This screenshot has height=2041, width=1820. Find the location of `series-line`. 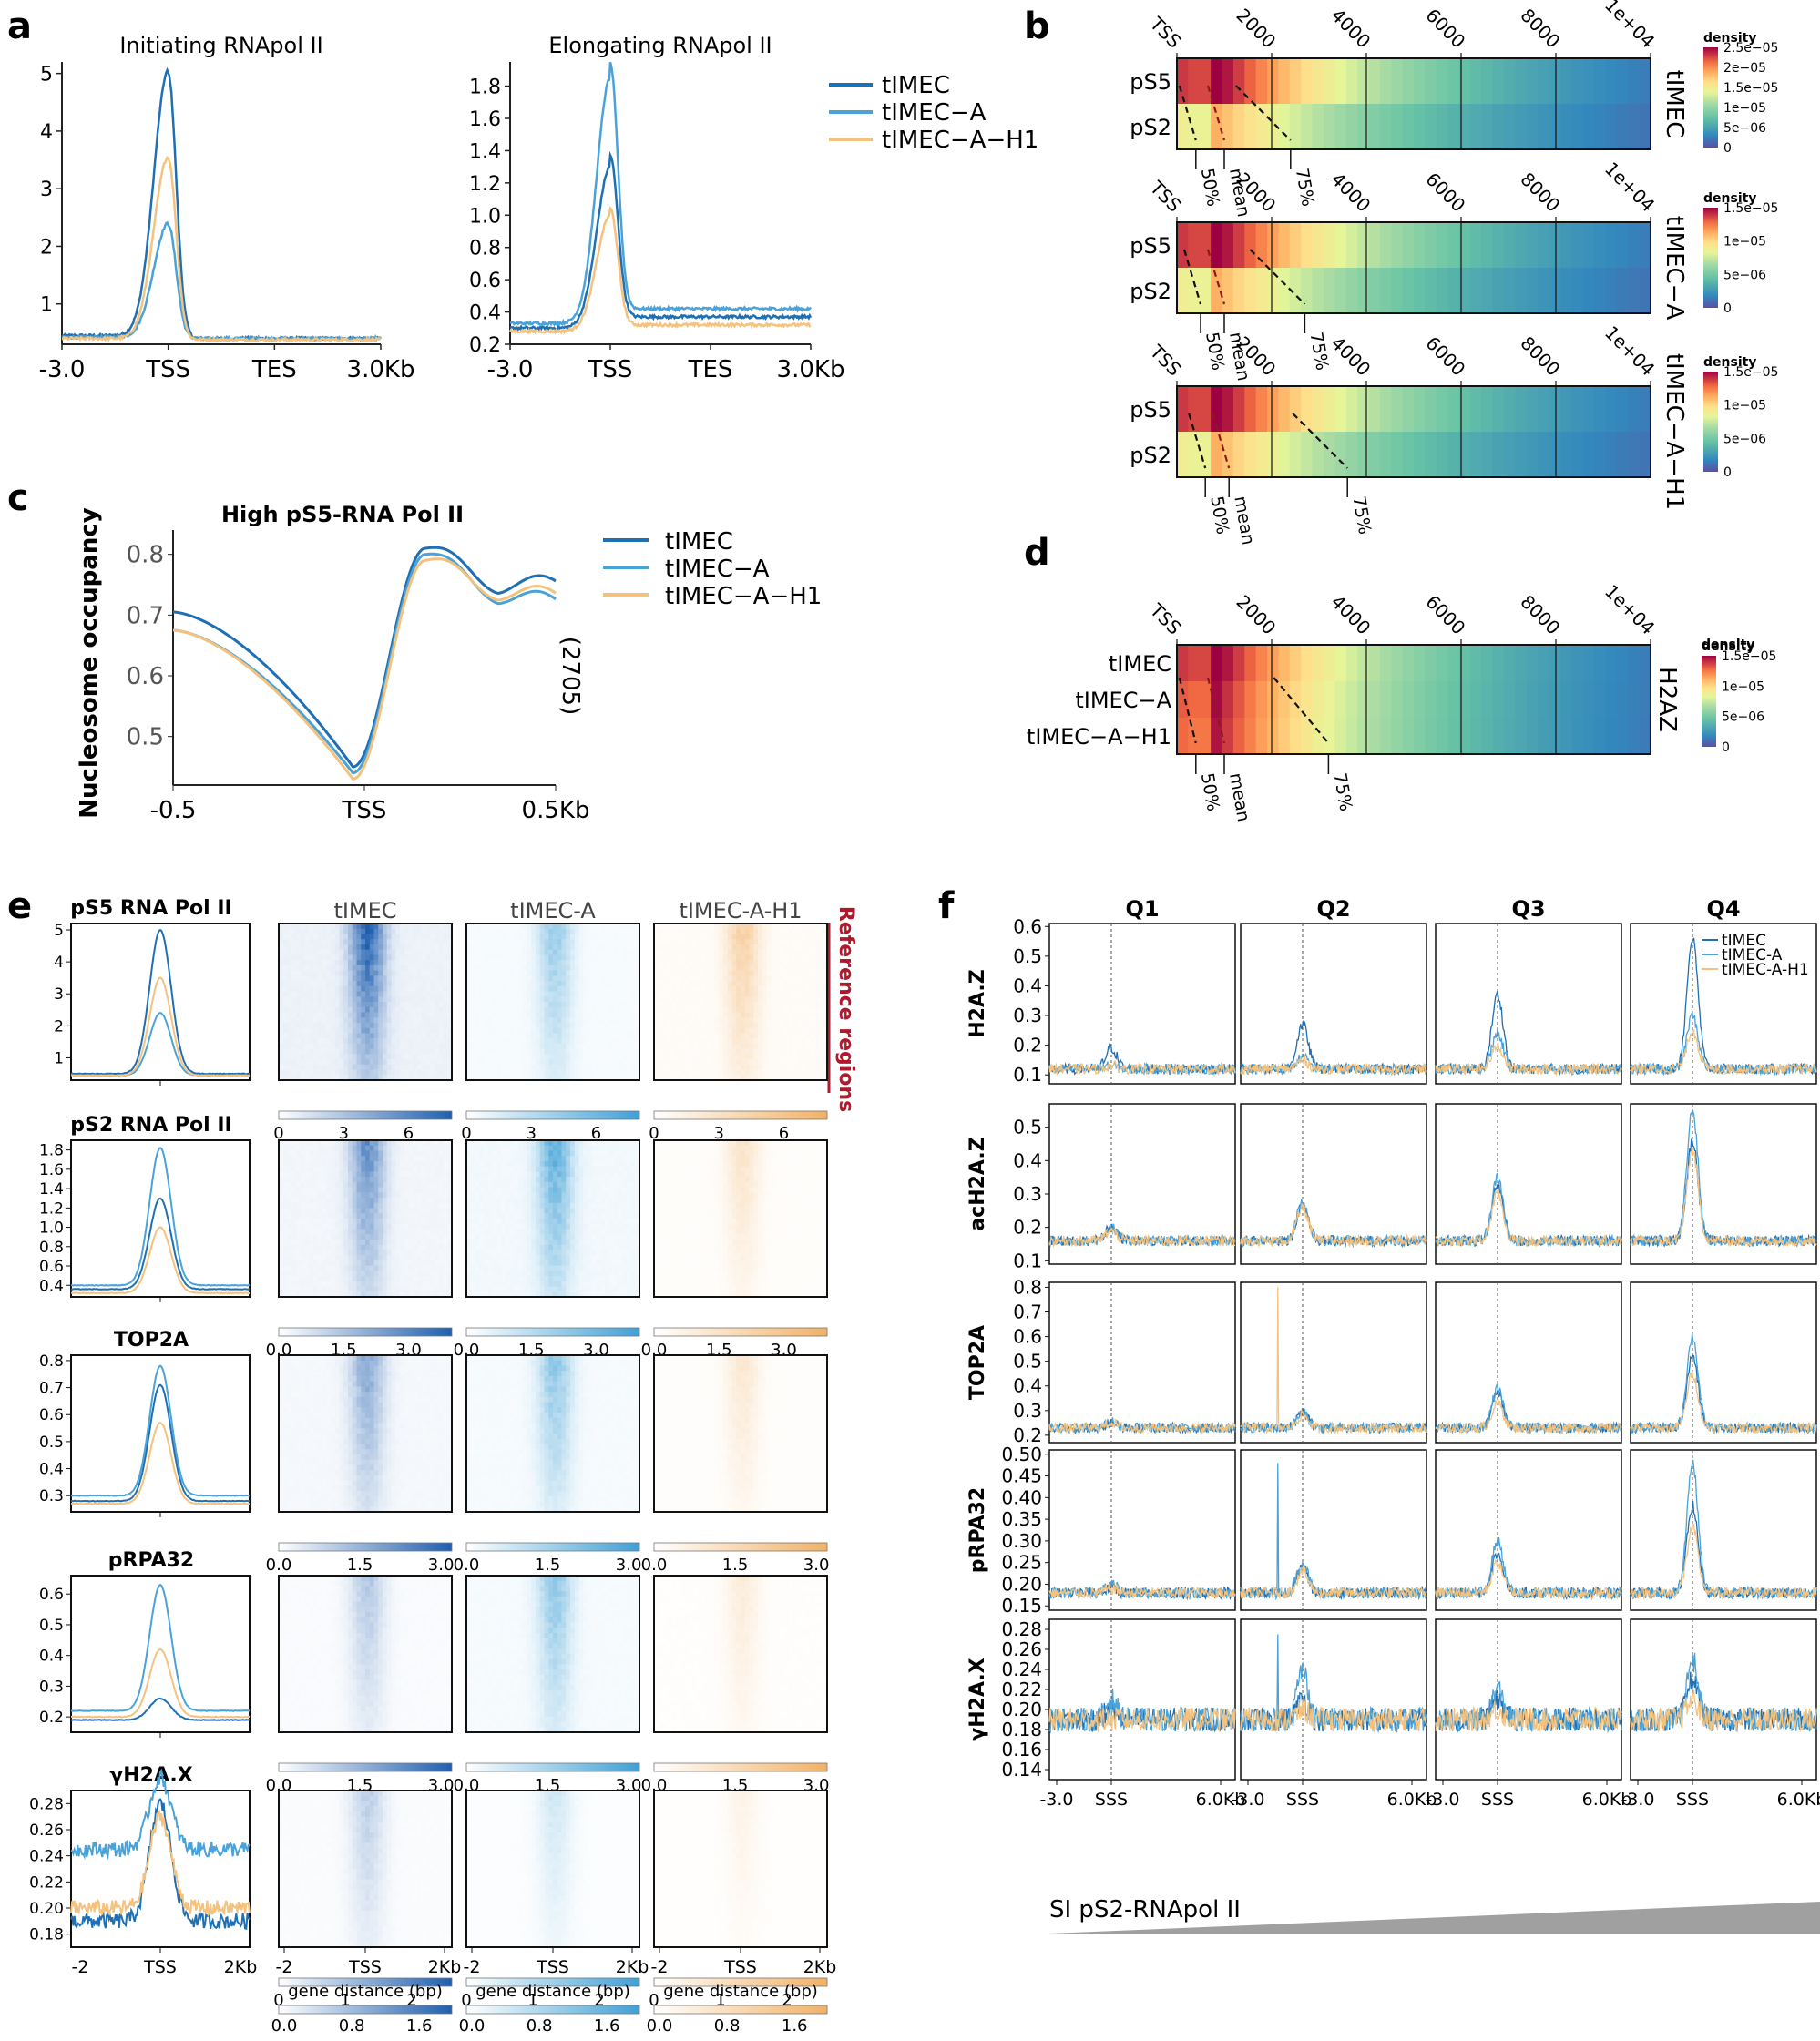

series-line is located at coordinates (161, 1002).